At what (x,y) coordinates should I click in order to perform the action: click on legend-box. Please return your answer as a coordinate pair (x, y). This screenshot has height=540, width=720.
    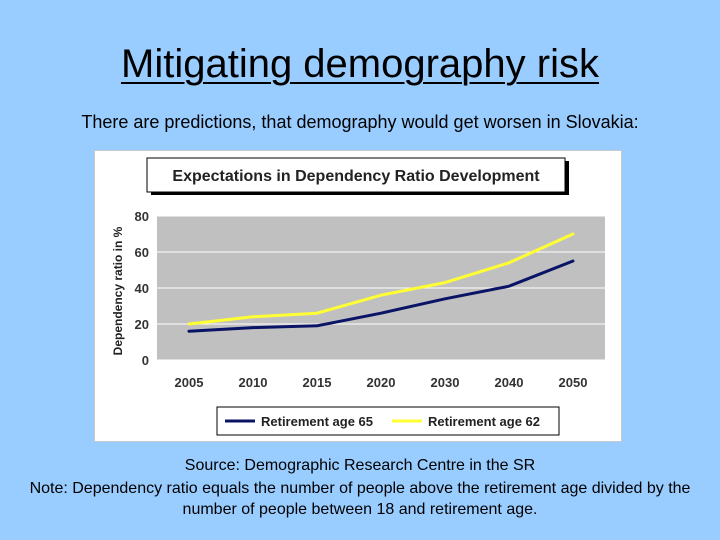
    Looking at the image, I should click on (388, 421).